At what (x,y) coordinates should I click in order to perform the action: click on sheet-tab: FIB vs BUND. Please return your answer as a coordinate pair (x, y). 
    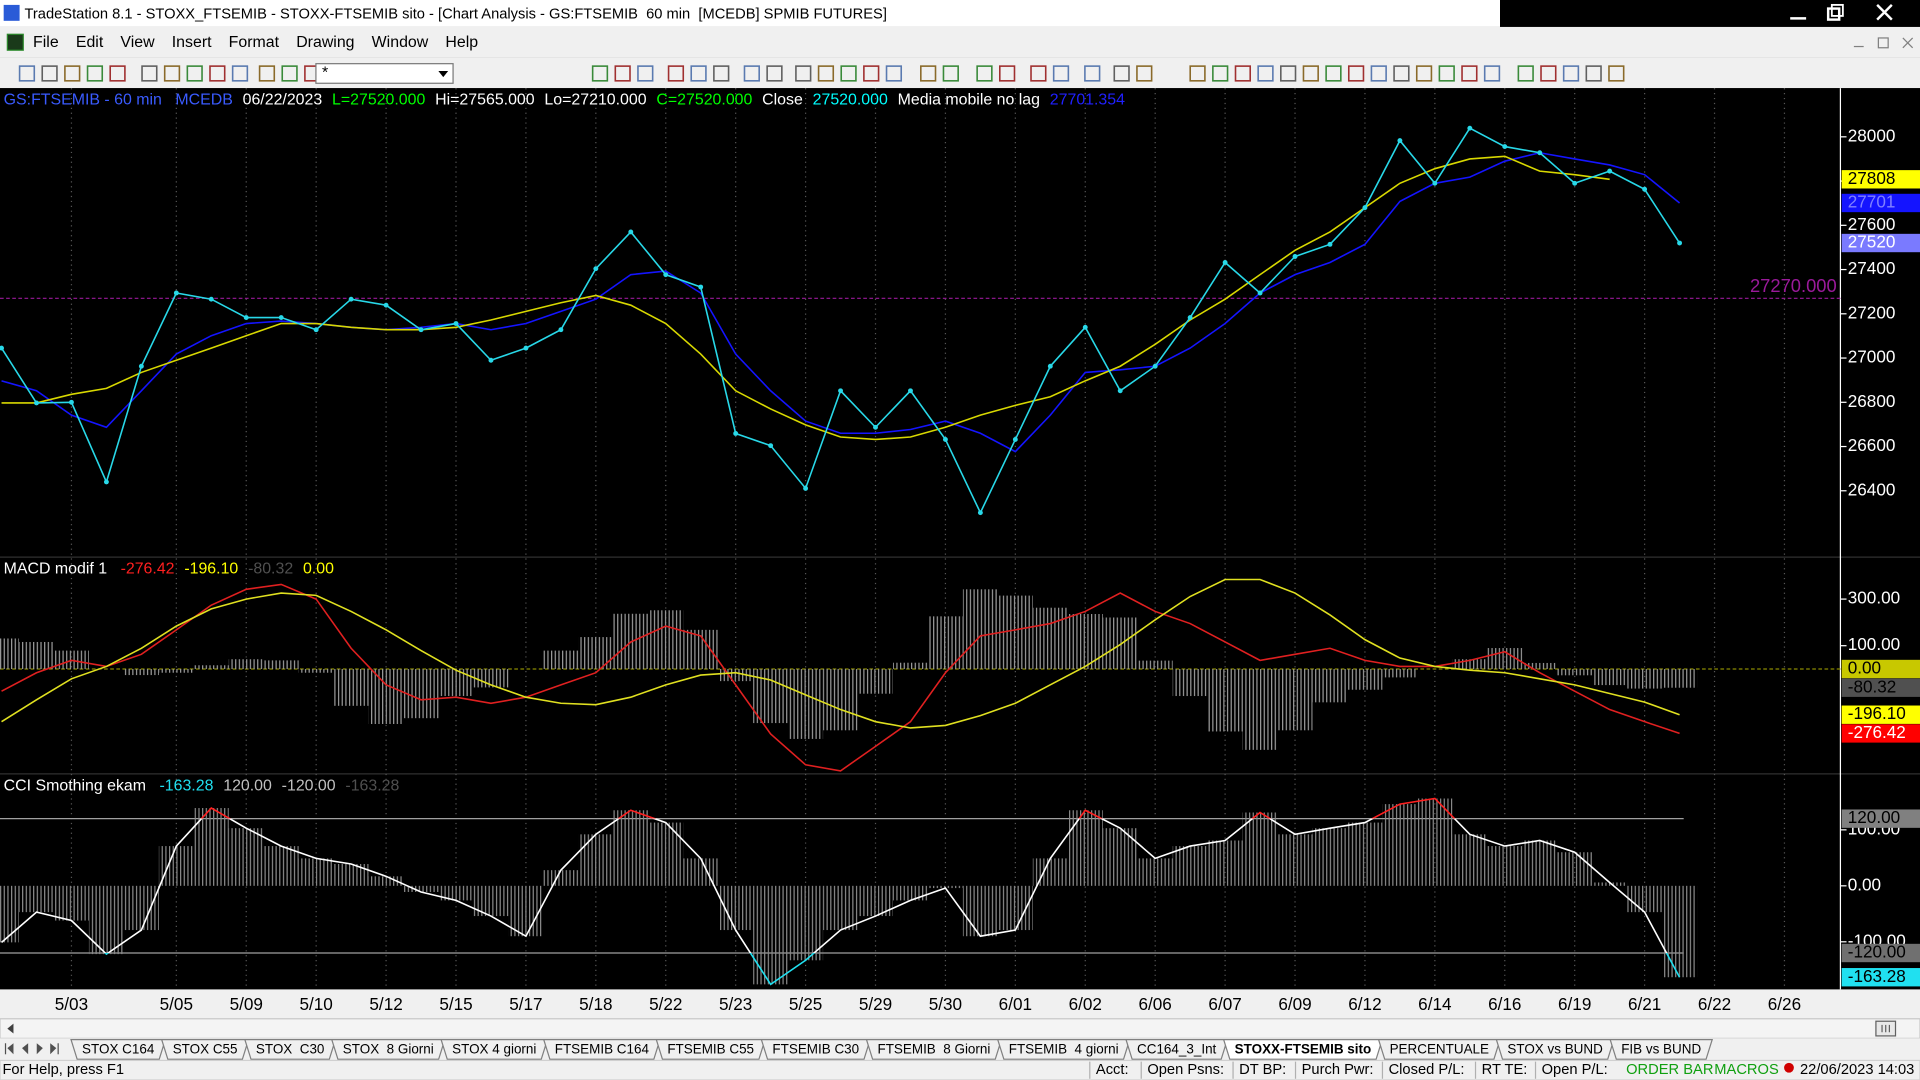
    Looking at the image, I should click on (1661, 1049).